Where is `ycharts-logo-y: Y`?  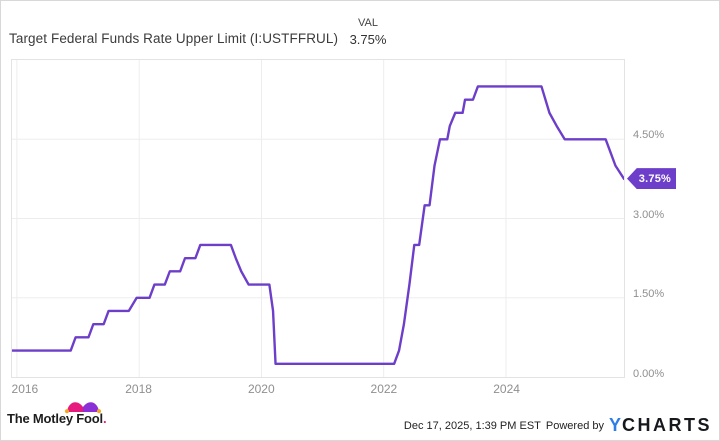 ycharts-logo-y: Y is located at coordinates (615, 425).